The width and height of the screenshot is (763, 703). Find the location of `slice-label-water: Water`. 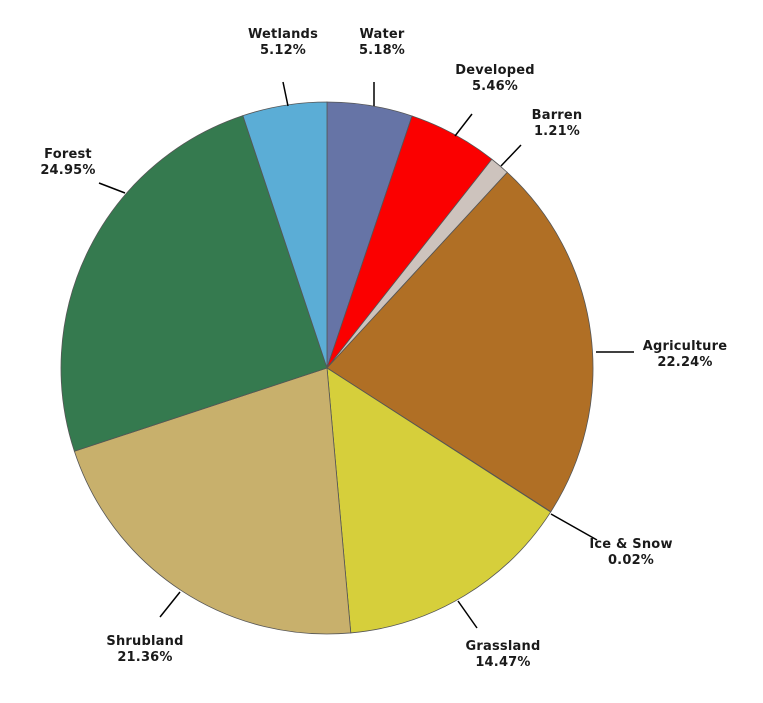

slice-label-water: Water is located at coordinates (381, 34).